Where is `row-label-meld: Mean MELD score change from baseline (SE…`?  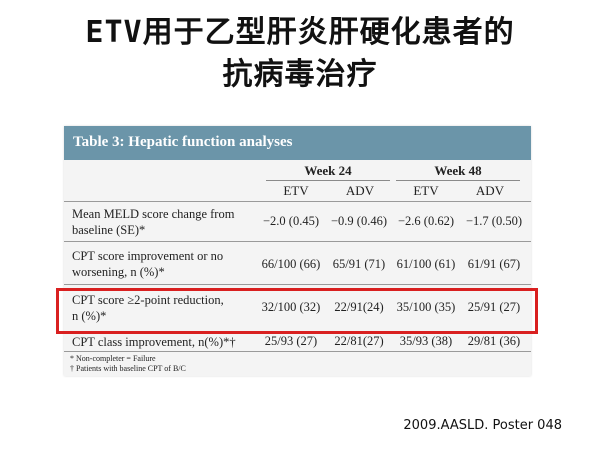
row-label-meld: Mean MELD score change from baseline (SE… is located at coordinates (164, 222).